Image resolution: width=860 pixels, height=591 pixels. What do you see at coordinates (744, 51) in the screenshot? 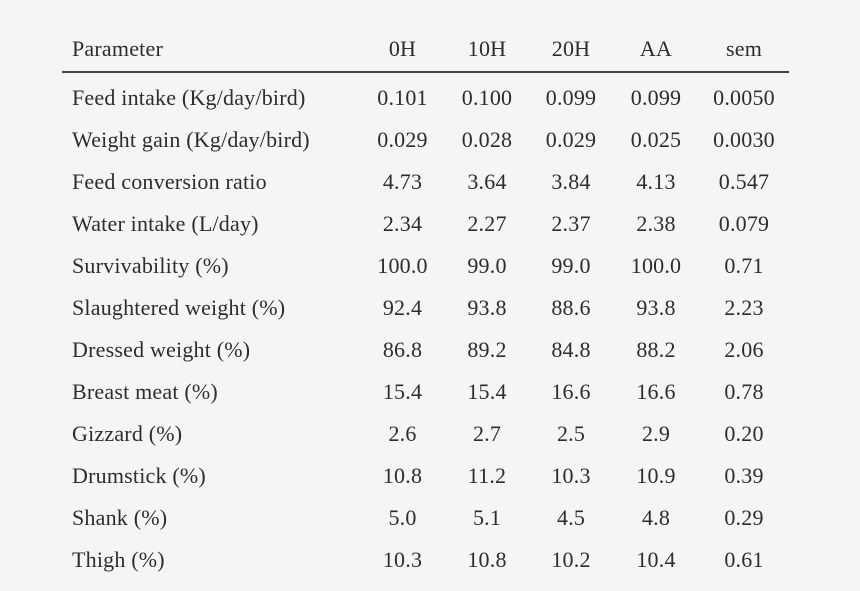
I see `column-header-sem: sem` at bounding box center [744, 51].